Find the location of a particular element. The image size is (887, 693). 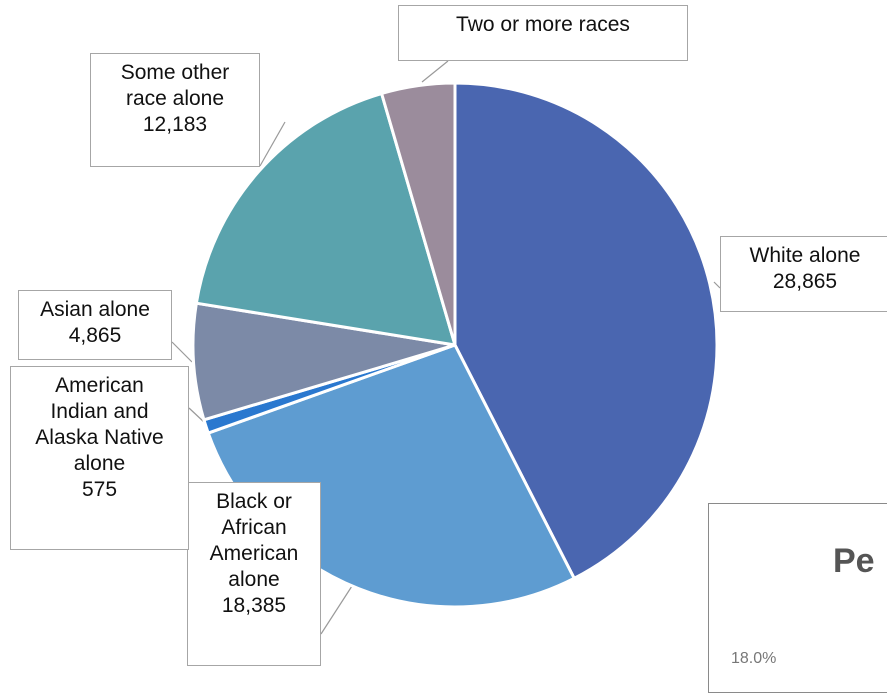

slice-callout-4: Some other race alone 12,183 is located at coordinates (175, 110).